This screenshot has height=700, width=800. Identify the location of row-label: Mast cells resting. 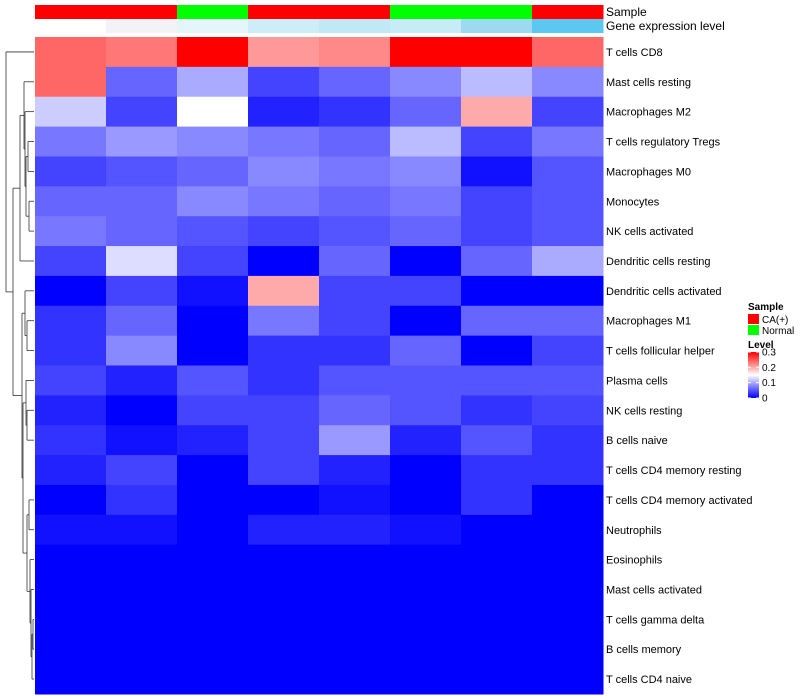
(648, 83).